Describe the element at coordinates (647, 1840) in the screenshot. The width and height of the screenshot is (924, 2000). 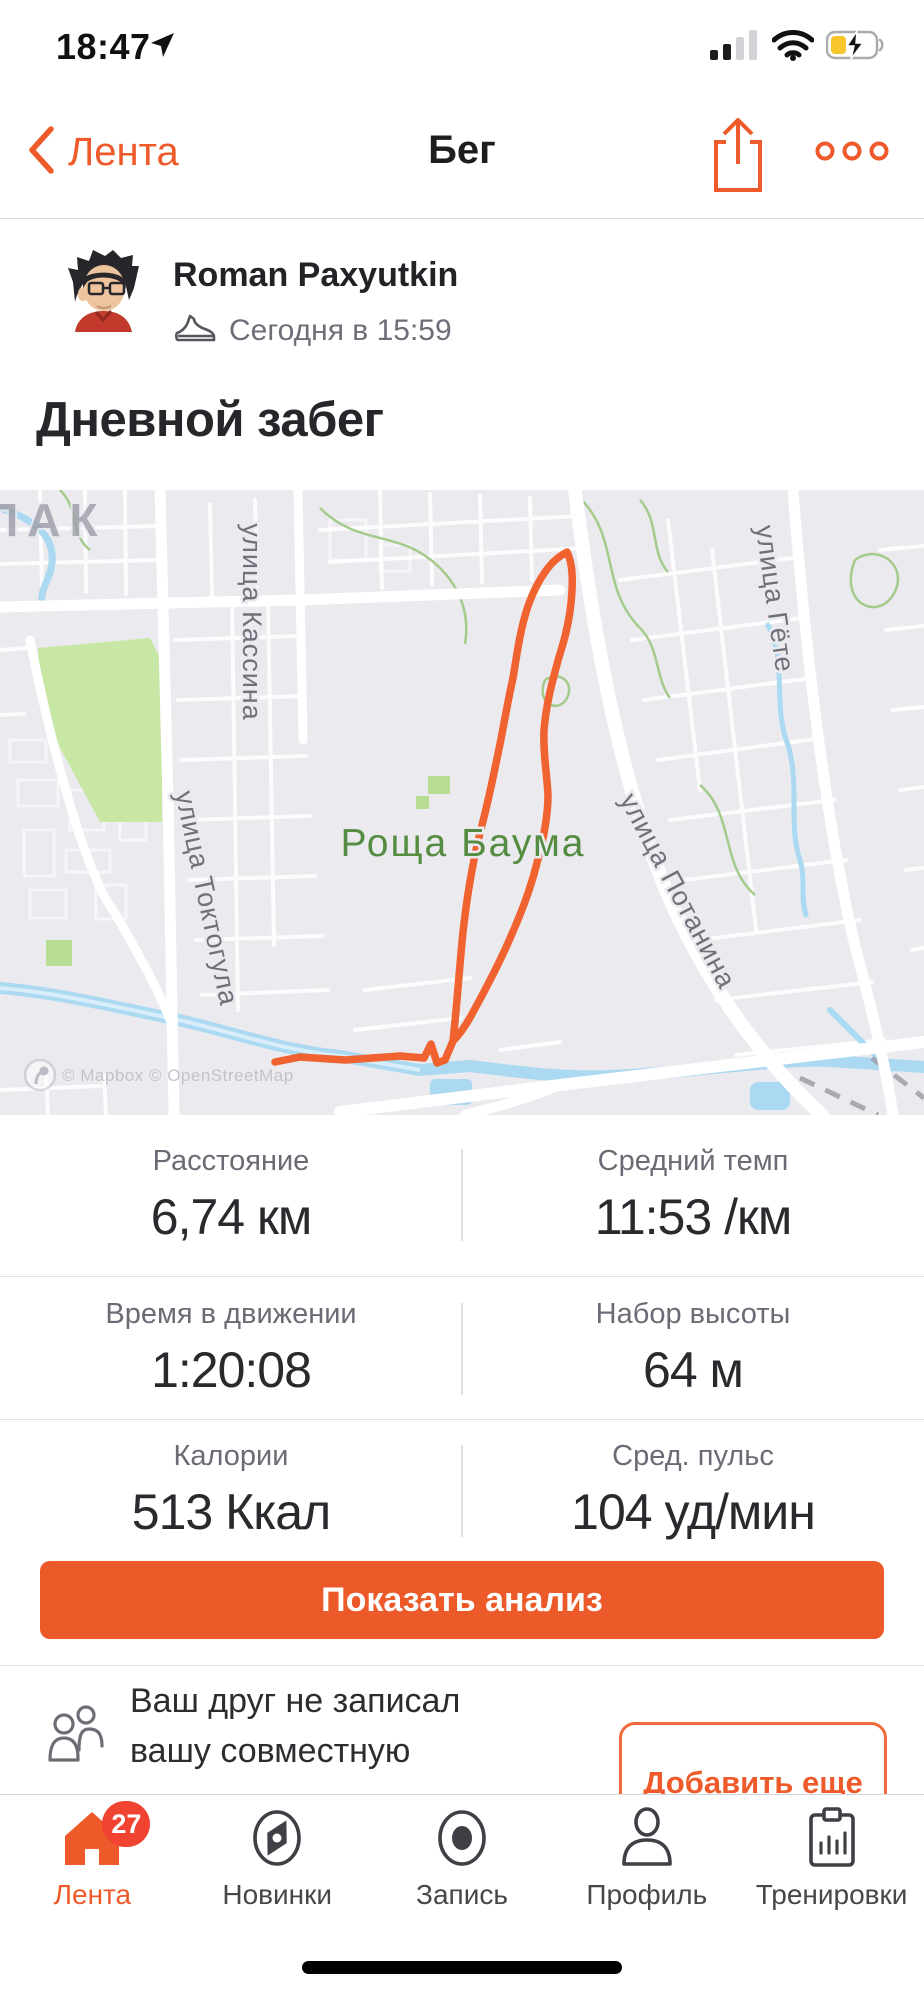
I see `profile-icon` at that location.